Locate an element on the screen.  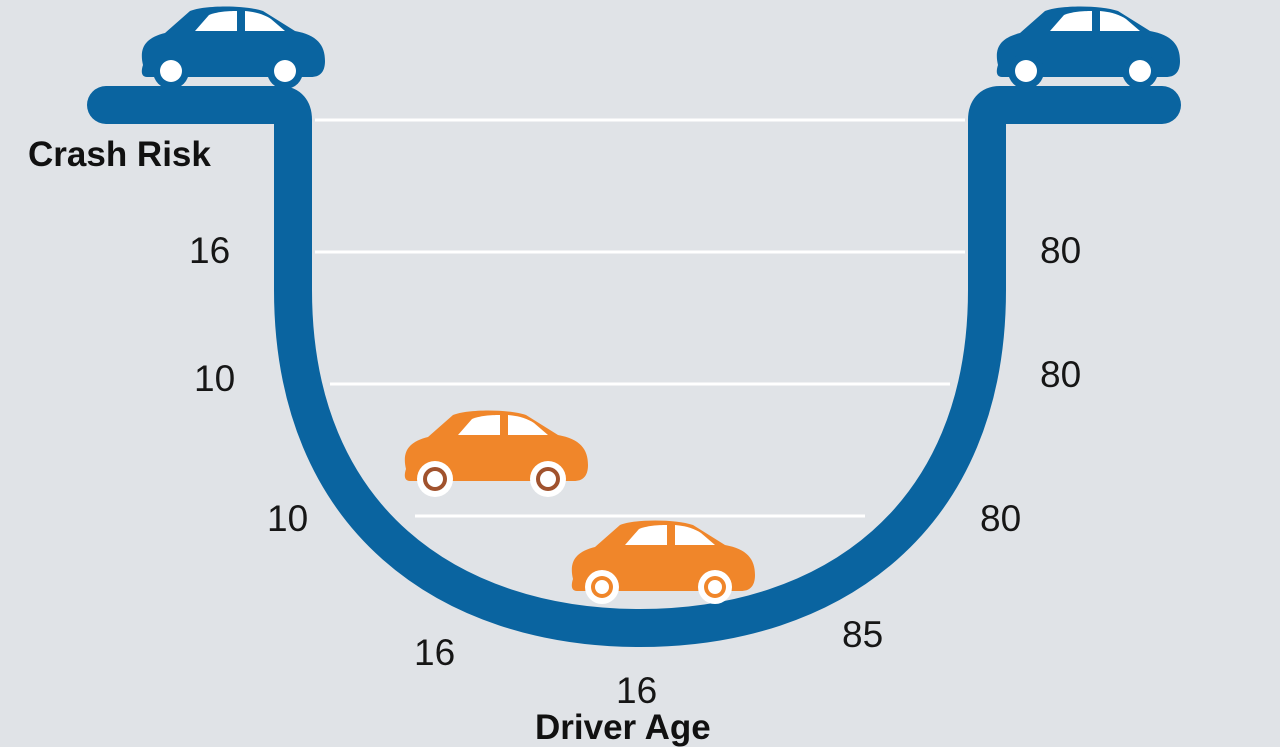
bottom-label: 16 is located at coordinates (637, 690).